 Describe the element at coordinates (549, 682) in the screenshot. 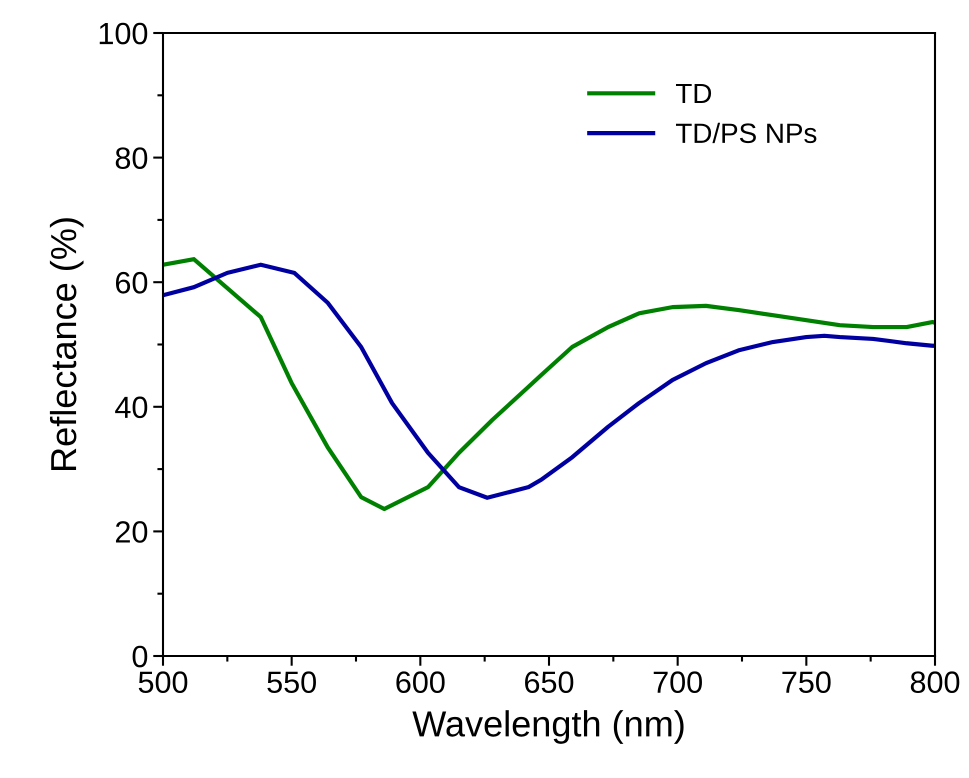

I see `x-tick-label: 650` at that location.